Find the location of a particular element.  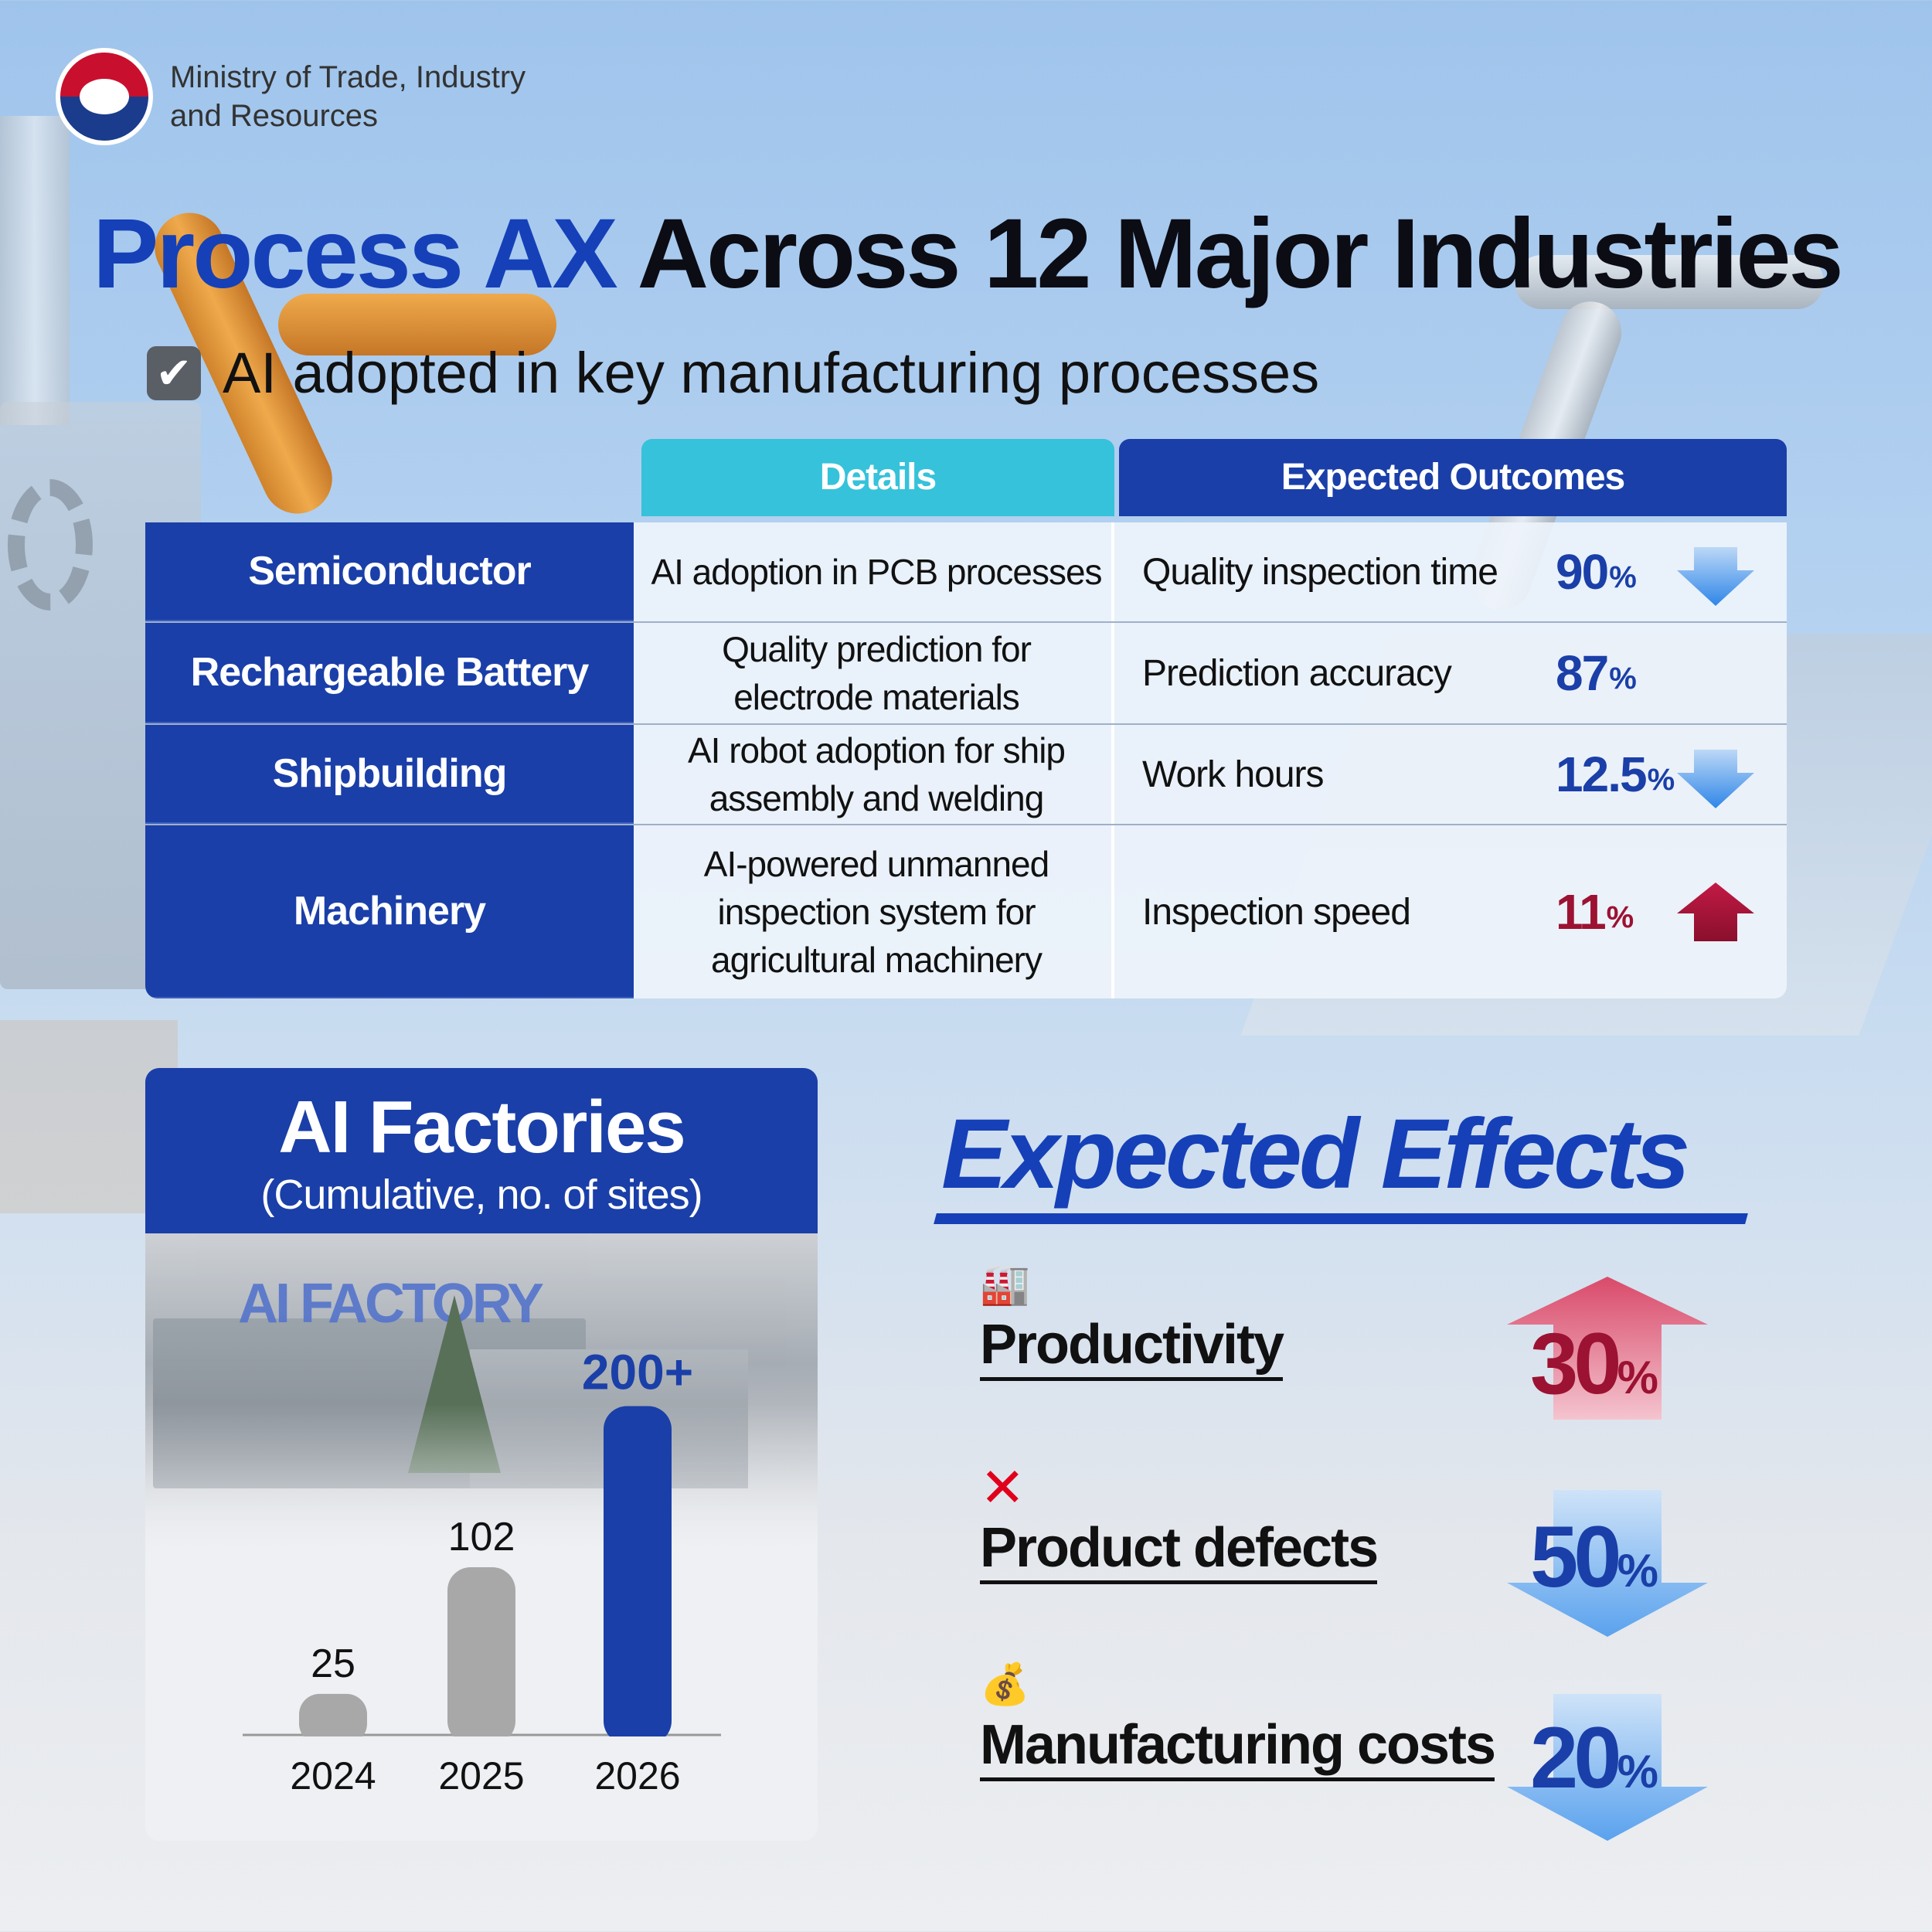

x-tick-label: 2026 is located at coordinates (637, 1776).